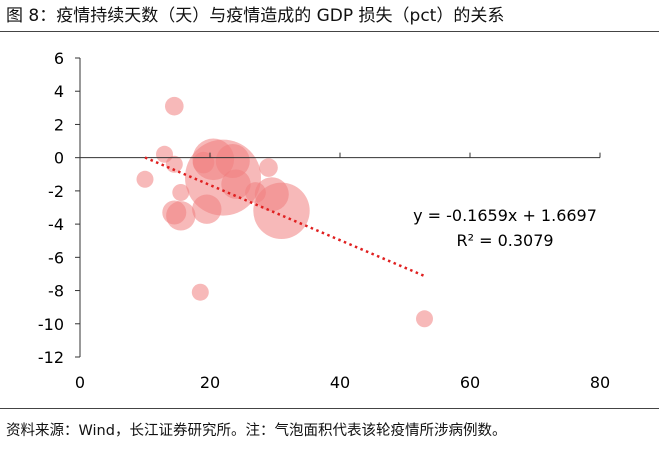 This screenshot has height=450, width=659. What do you see at coordinates (56, 257) in the screenshot?
I see `y-tick-label: -6` at bounding box center [56, 257].